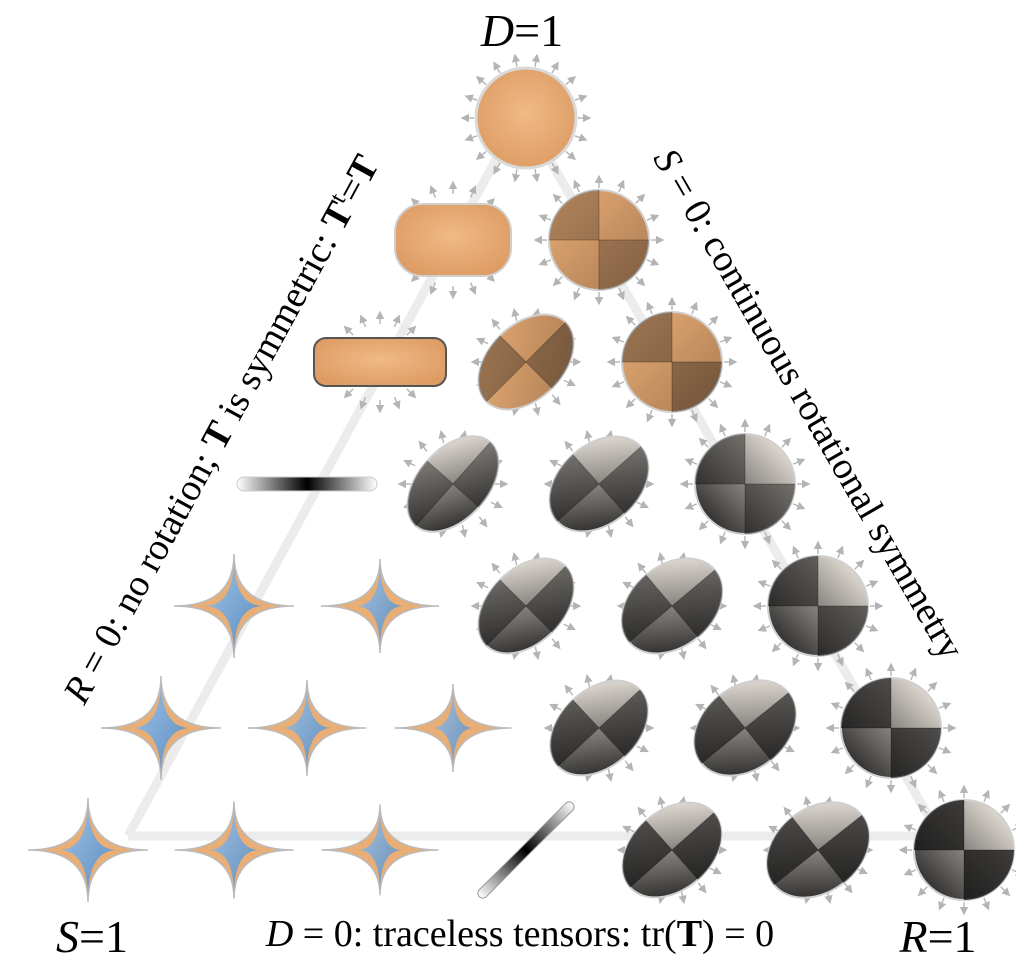 The height and width of the screenshot is (972, 1016). I want to click on edge-label-bottom: D = 0: traceless tensors: tr(T) = 0, so click(519, 934).